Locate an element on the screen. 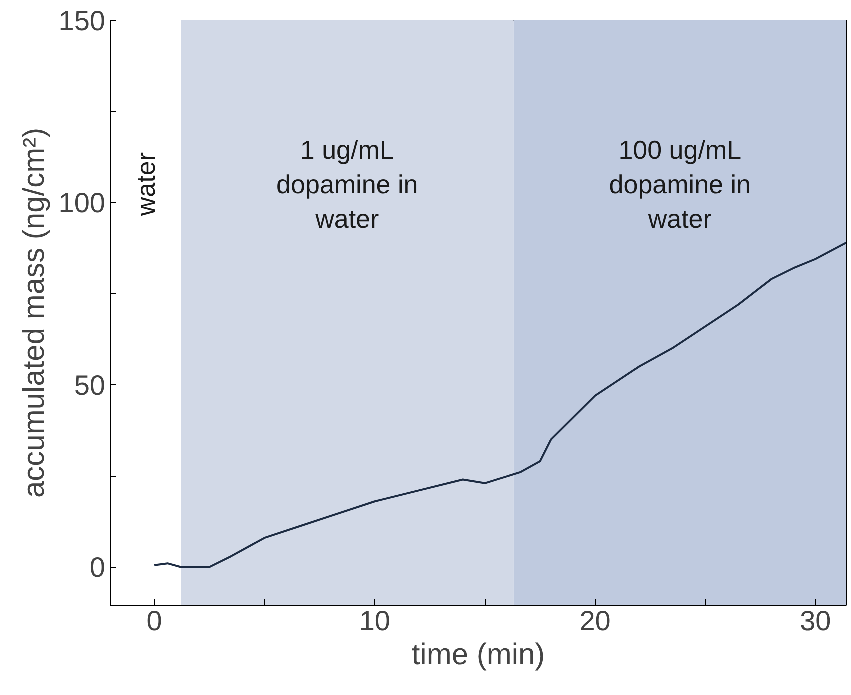  band-label: 100 ug/mL dopamine in water is located at coordinates (680, 184).